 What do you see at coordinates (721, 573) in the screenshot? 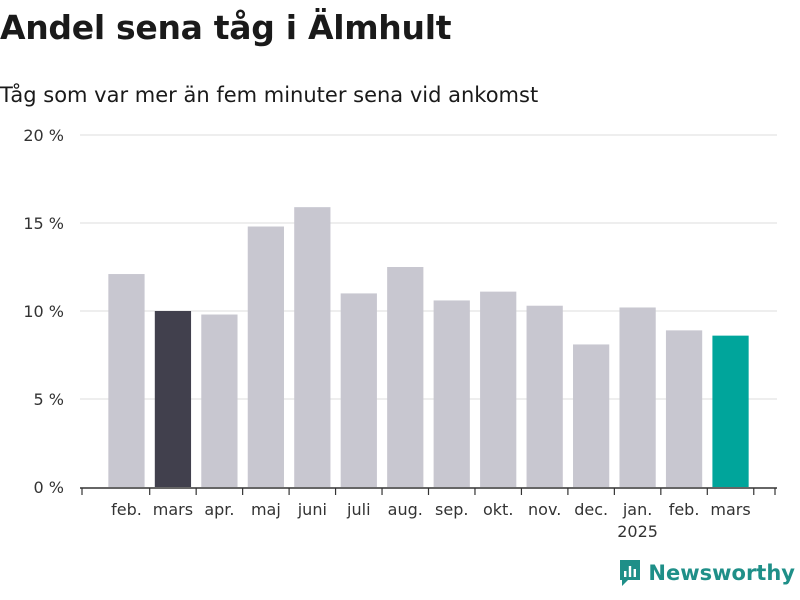
I see `brand-name: Newsworthy` at bounding box center [721, 573].